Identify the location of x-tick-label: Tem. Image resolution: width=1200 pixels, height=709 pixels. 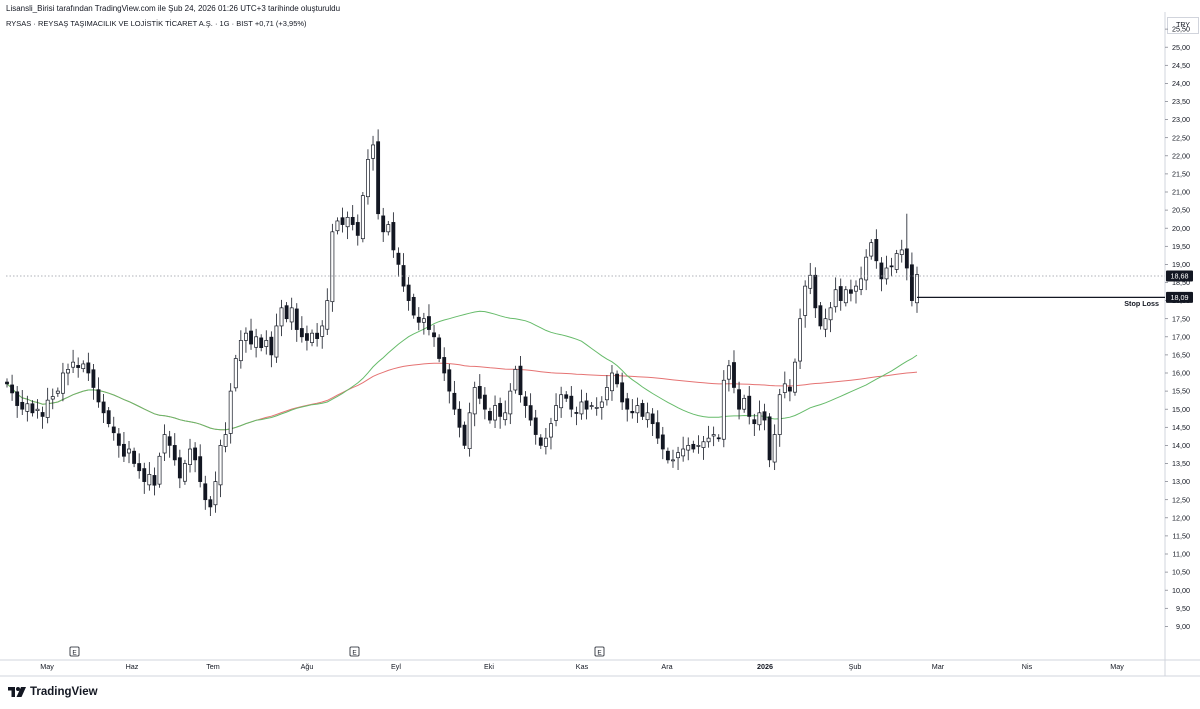
(213, 666).